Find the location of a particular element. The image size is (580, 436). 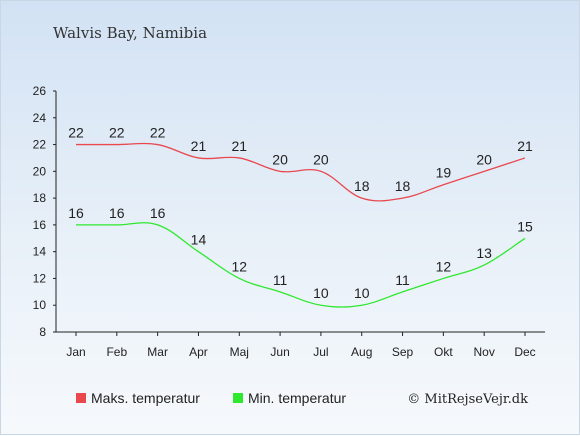

y-tick-label: 16 is located at coordinates (40, 225).